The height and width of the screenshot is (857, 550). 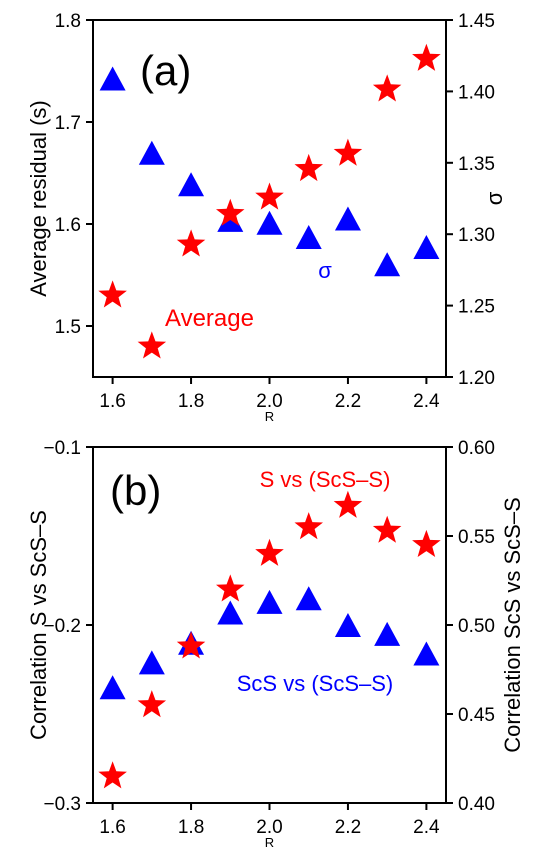 What do you see at coordinates (512, 625) in the screenshot?
I see `y-right-axis-label: Correlation ScS vs ScS–S` at bounding box center [512, 625].